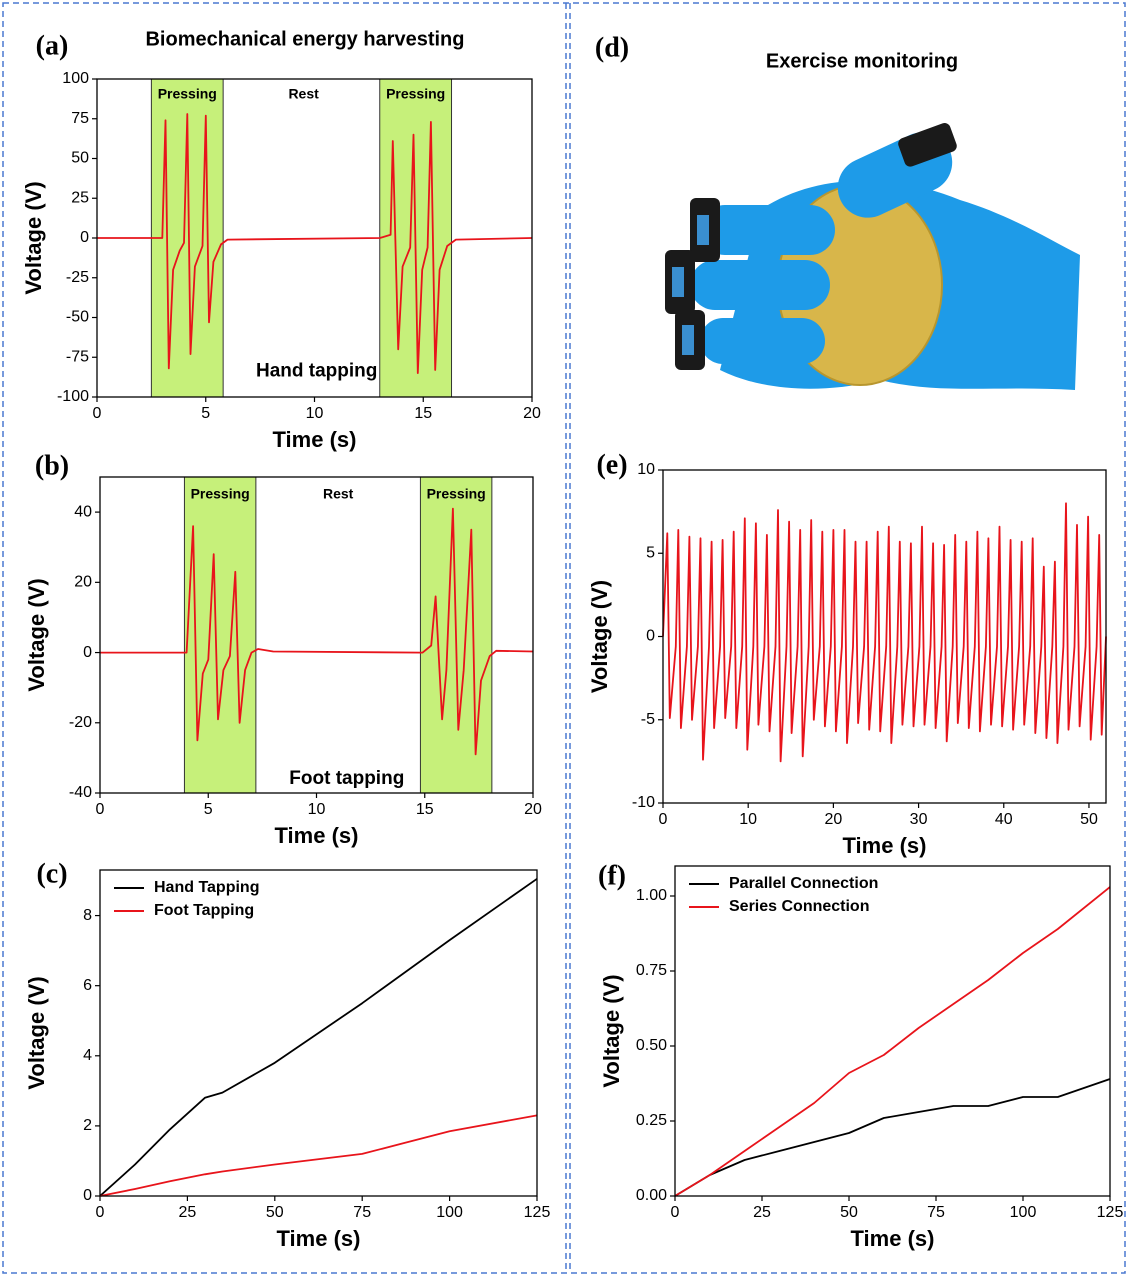 This screenshot has width=1129, height=1276. I want to click on panel-label: (c), so click(51, 873).